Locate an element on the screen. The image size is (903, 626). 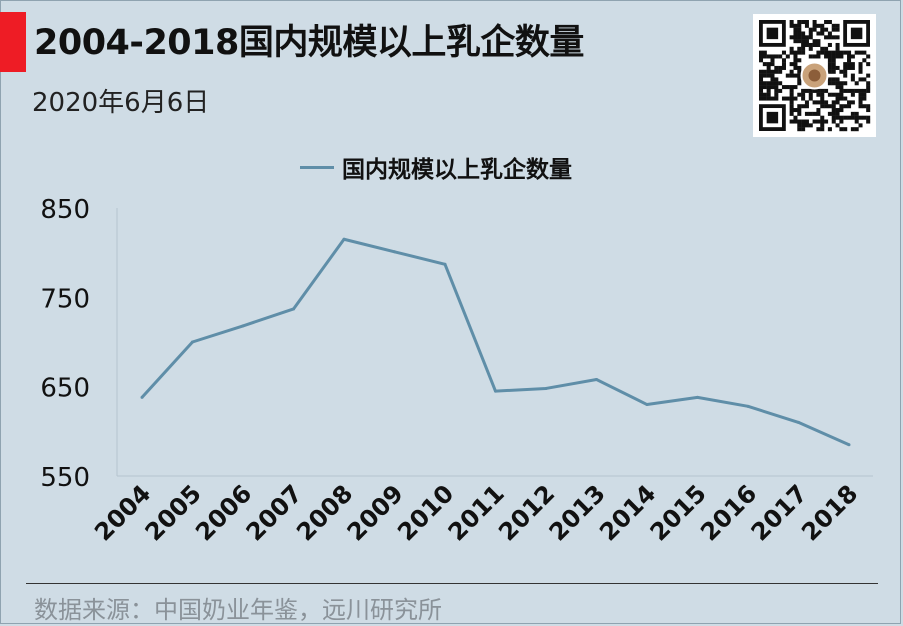
x-tick-label: 2011 is located at coordinates (476, 512).